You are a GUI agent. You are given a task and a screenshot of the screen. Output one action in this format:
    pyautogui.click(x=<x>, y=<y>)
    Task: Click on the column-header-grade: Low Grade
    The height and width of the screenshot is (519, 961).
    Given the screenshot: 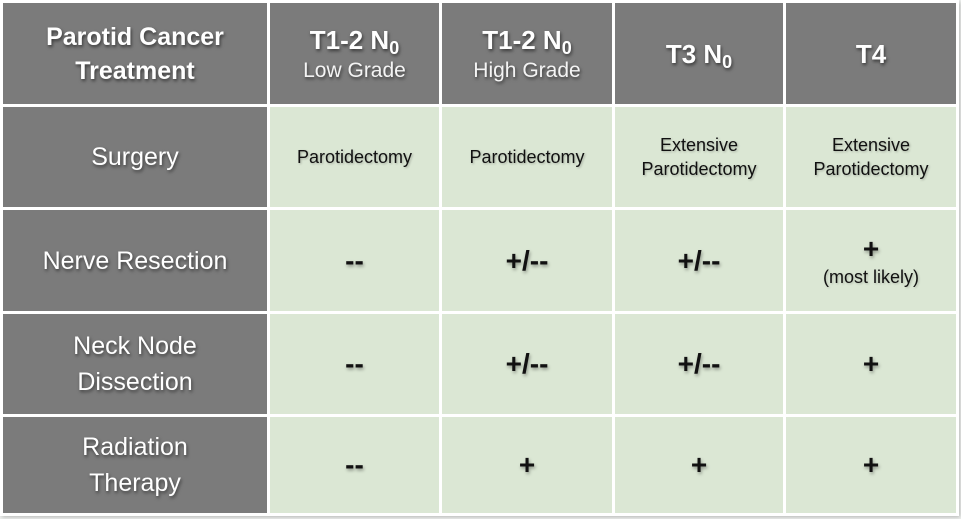 What is the action you would take?
    pyautogui.click(x=354, y=70)
    